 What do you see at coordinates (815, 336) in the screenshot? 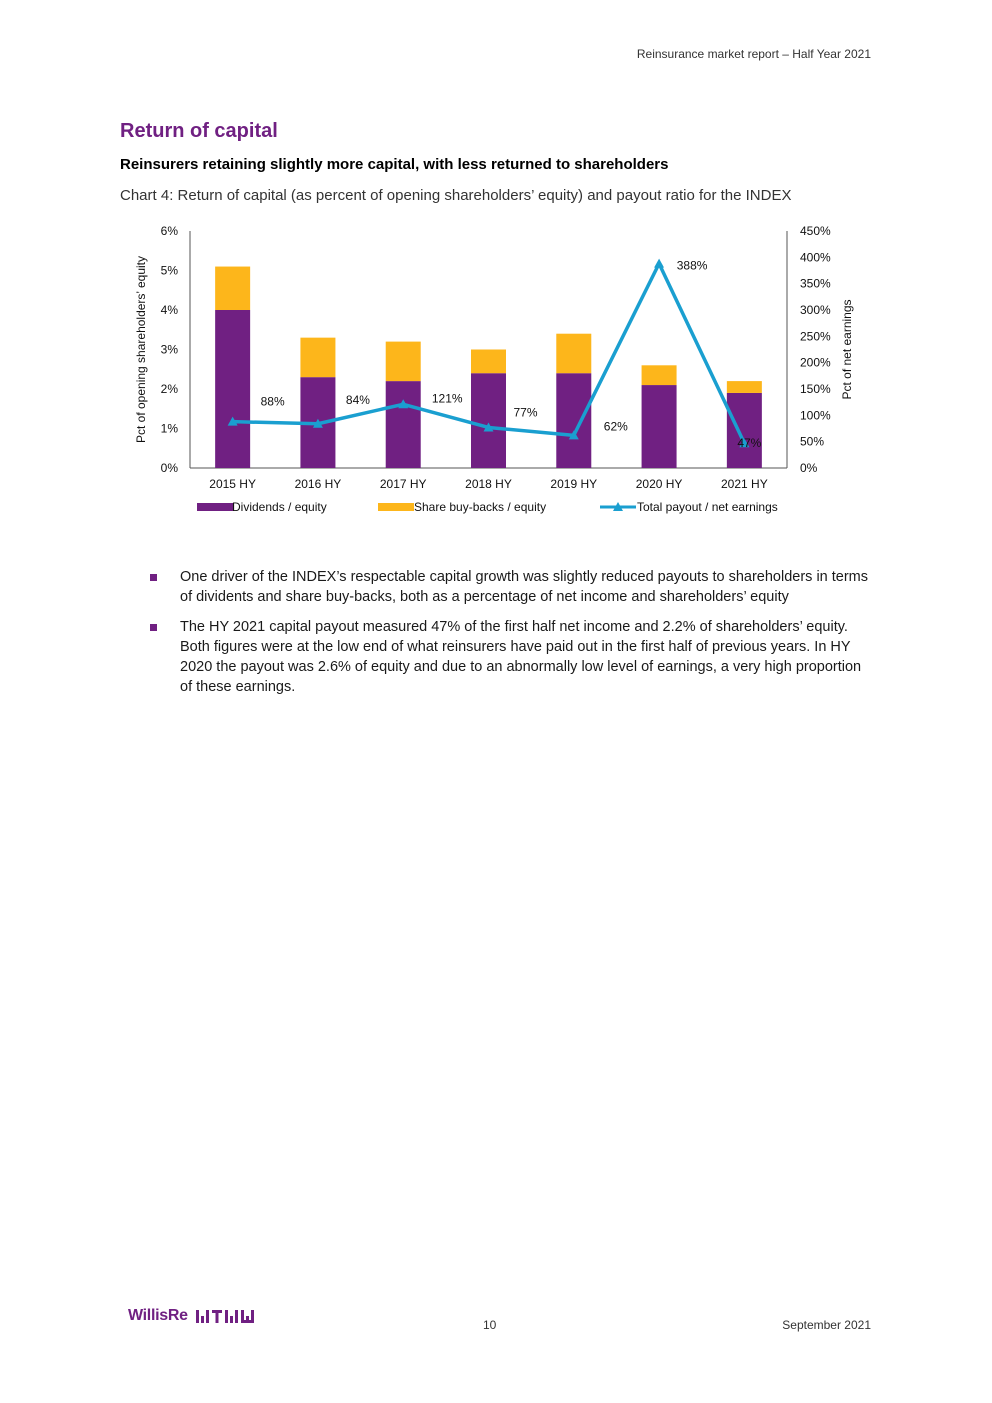
I see `y-tick-label-right: 250%` at bounding box center [815, 336].